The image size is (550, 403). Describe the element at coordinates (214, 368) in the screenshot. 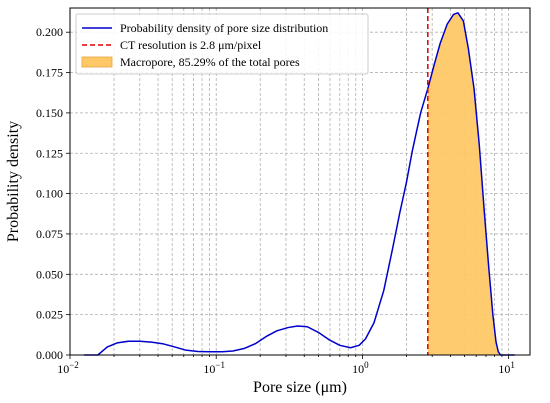

I see `x-tick-label: 10⁻¹` at that location.